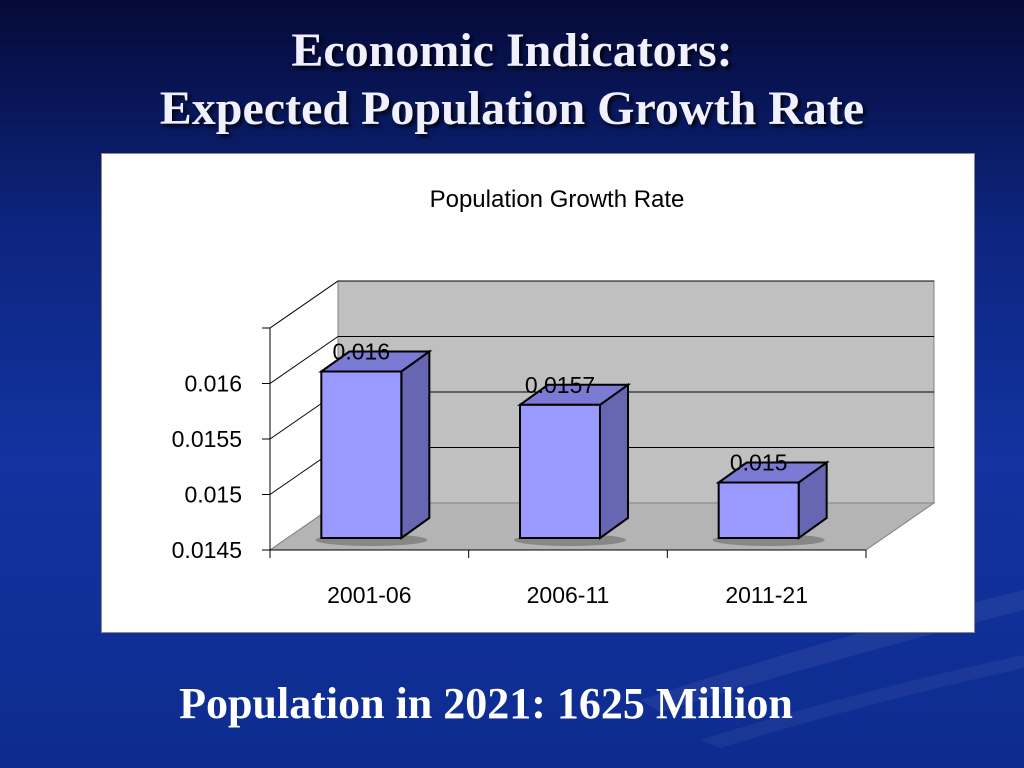 The height and width of the screenshot is (768, 1024). What do you see at coordinates (369, 595) in the screenshot?
I see `x-tick-label: 2001-06` at bounding box center [369, 595].